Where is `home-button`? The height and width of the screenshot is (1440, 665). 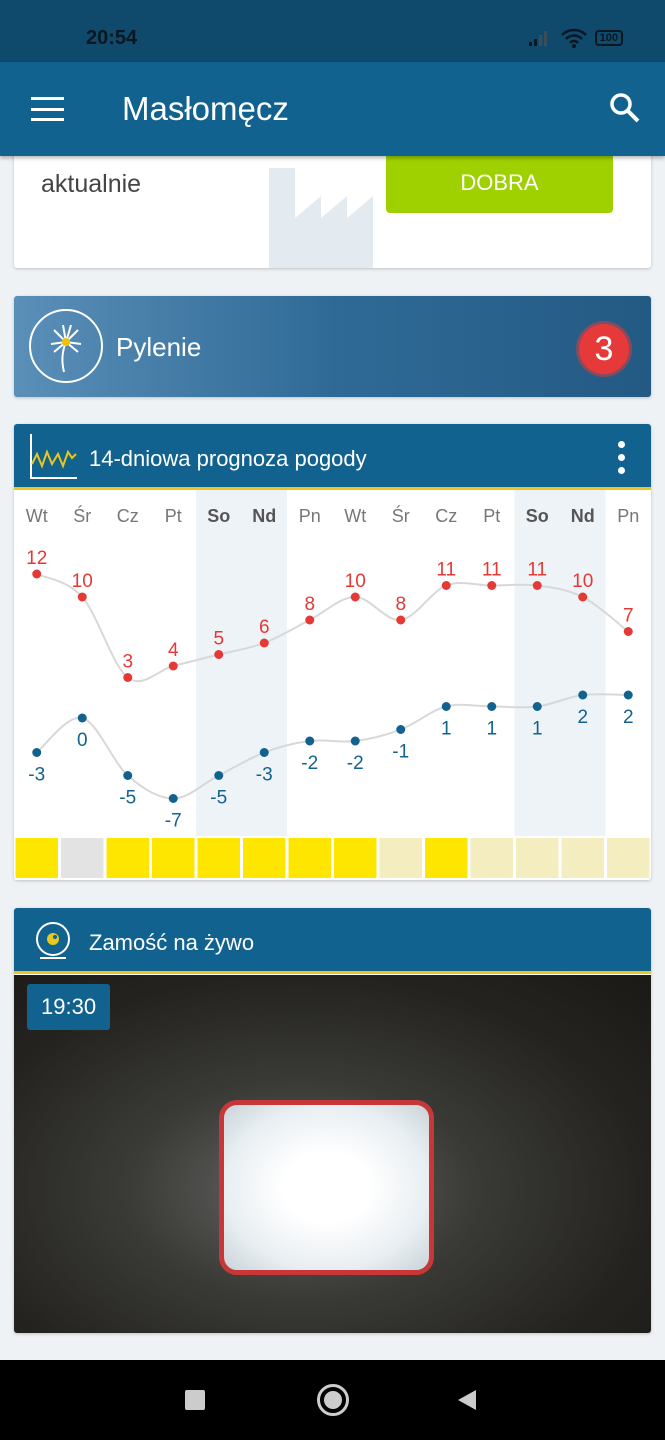 home-button is located at coordinates (333, 1400).